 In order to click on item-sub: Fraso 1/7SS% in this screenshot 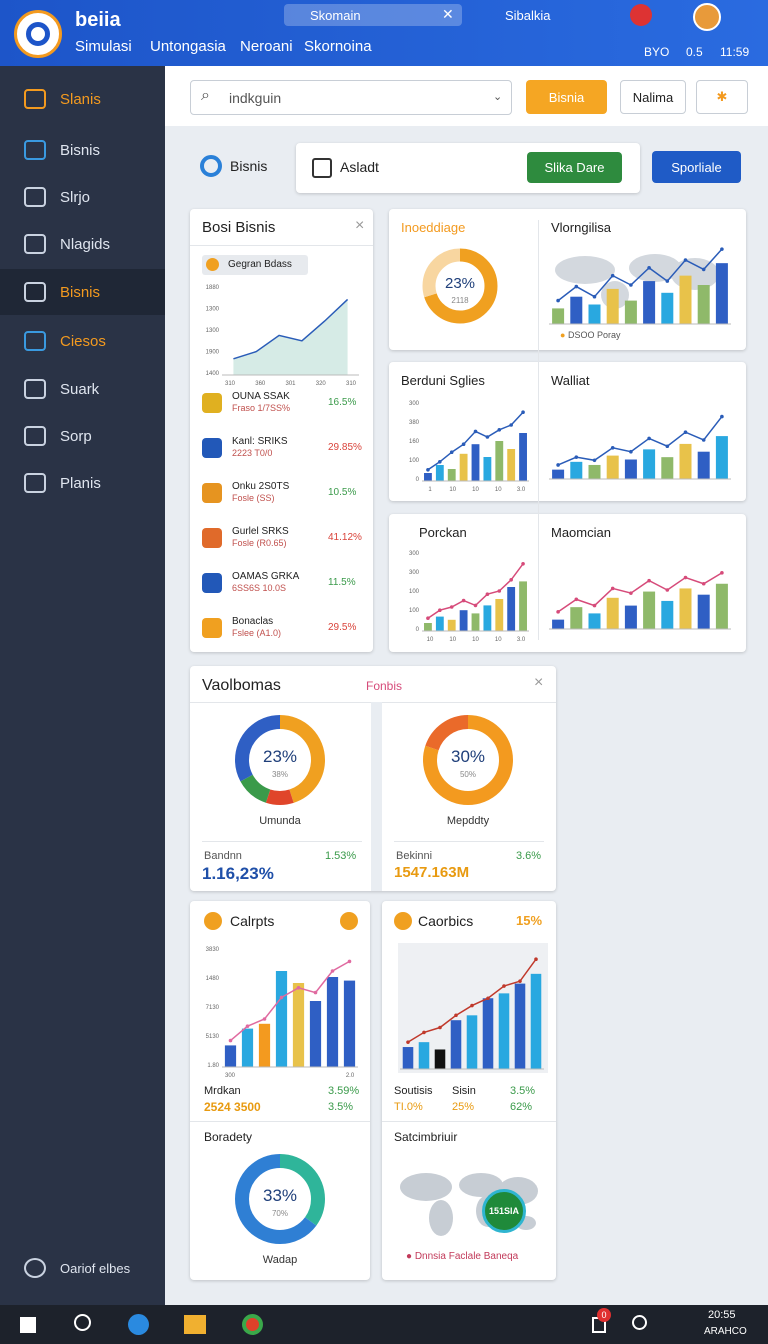, I will do `click(261, 408)`.